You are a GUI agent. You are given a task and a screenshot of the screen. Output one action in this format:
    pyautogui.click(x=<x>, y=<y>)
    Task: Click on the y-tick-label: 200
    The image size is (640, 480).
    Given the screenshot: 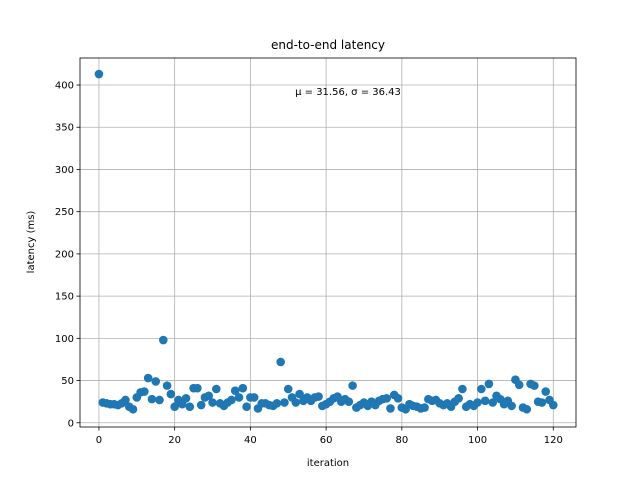 What is the action you would take?
    pyautogui.click(x=64, y=254)
    